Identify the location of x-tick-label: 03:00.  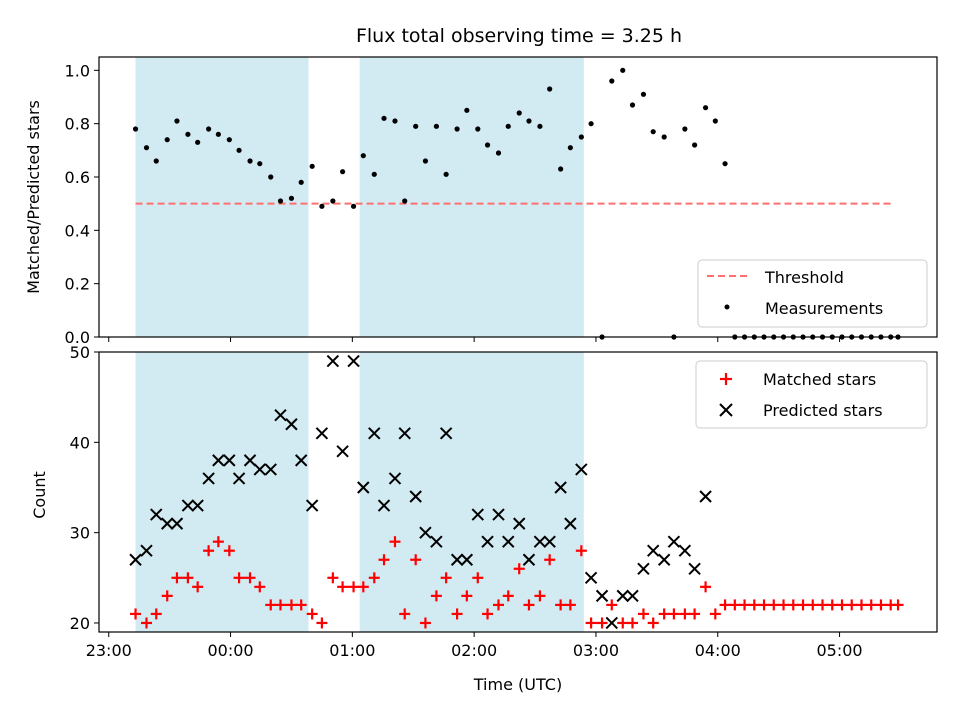
(596, 650).